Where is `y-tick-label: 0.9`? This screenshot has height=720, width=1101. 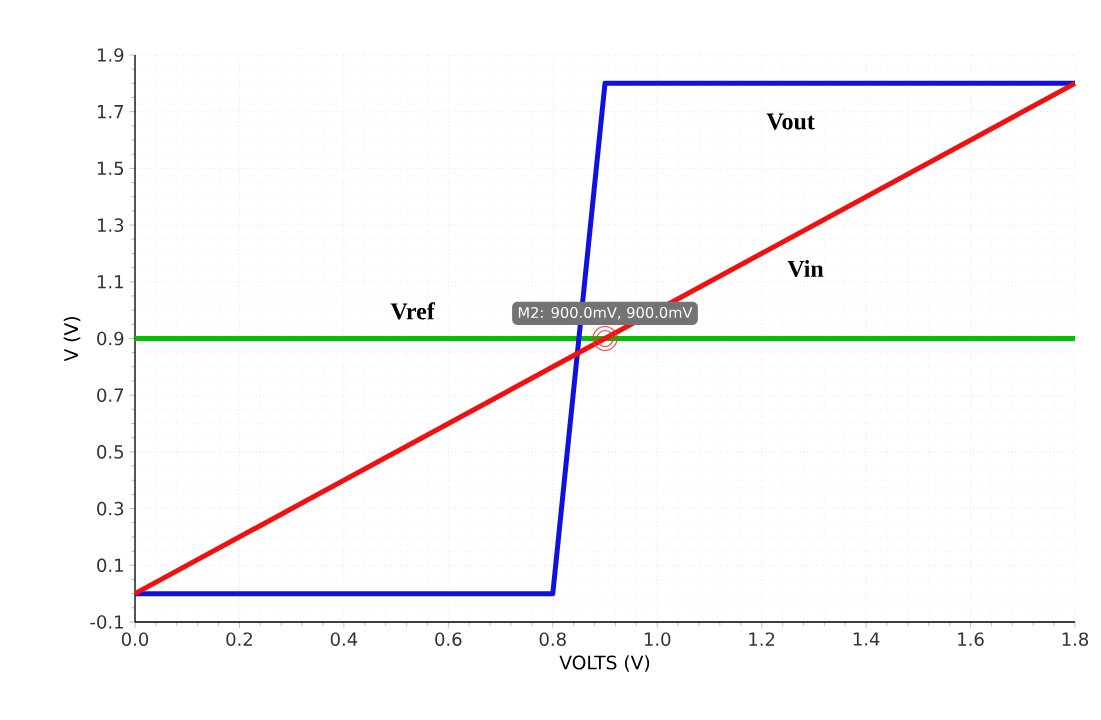 y-tick-label: 0.9 is located at coordinates (110, 338).